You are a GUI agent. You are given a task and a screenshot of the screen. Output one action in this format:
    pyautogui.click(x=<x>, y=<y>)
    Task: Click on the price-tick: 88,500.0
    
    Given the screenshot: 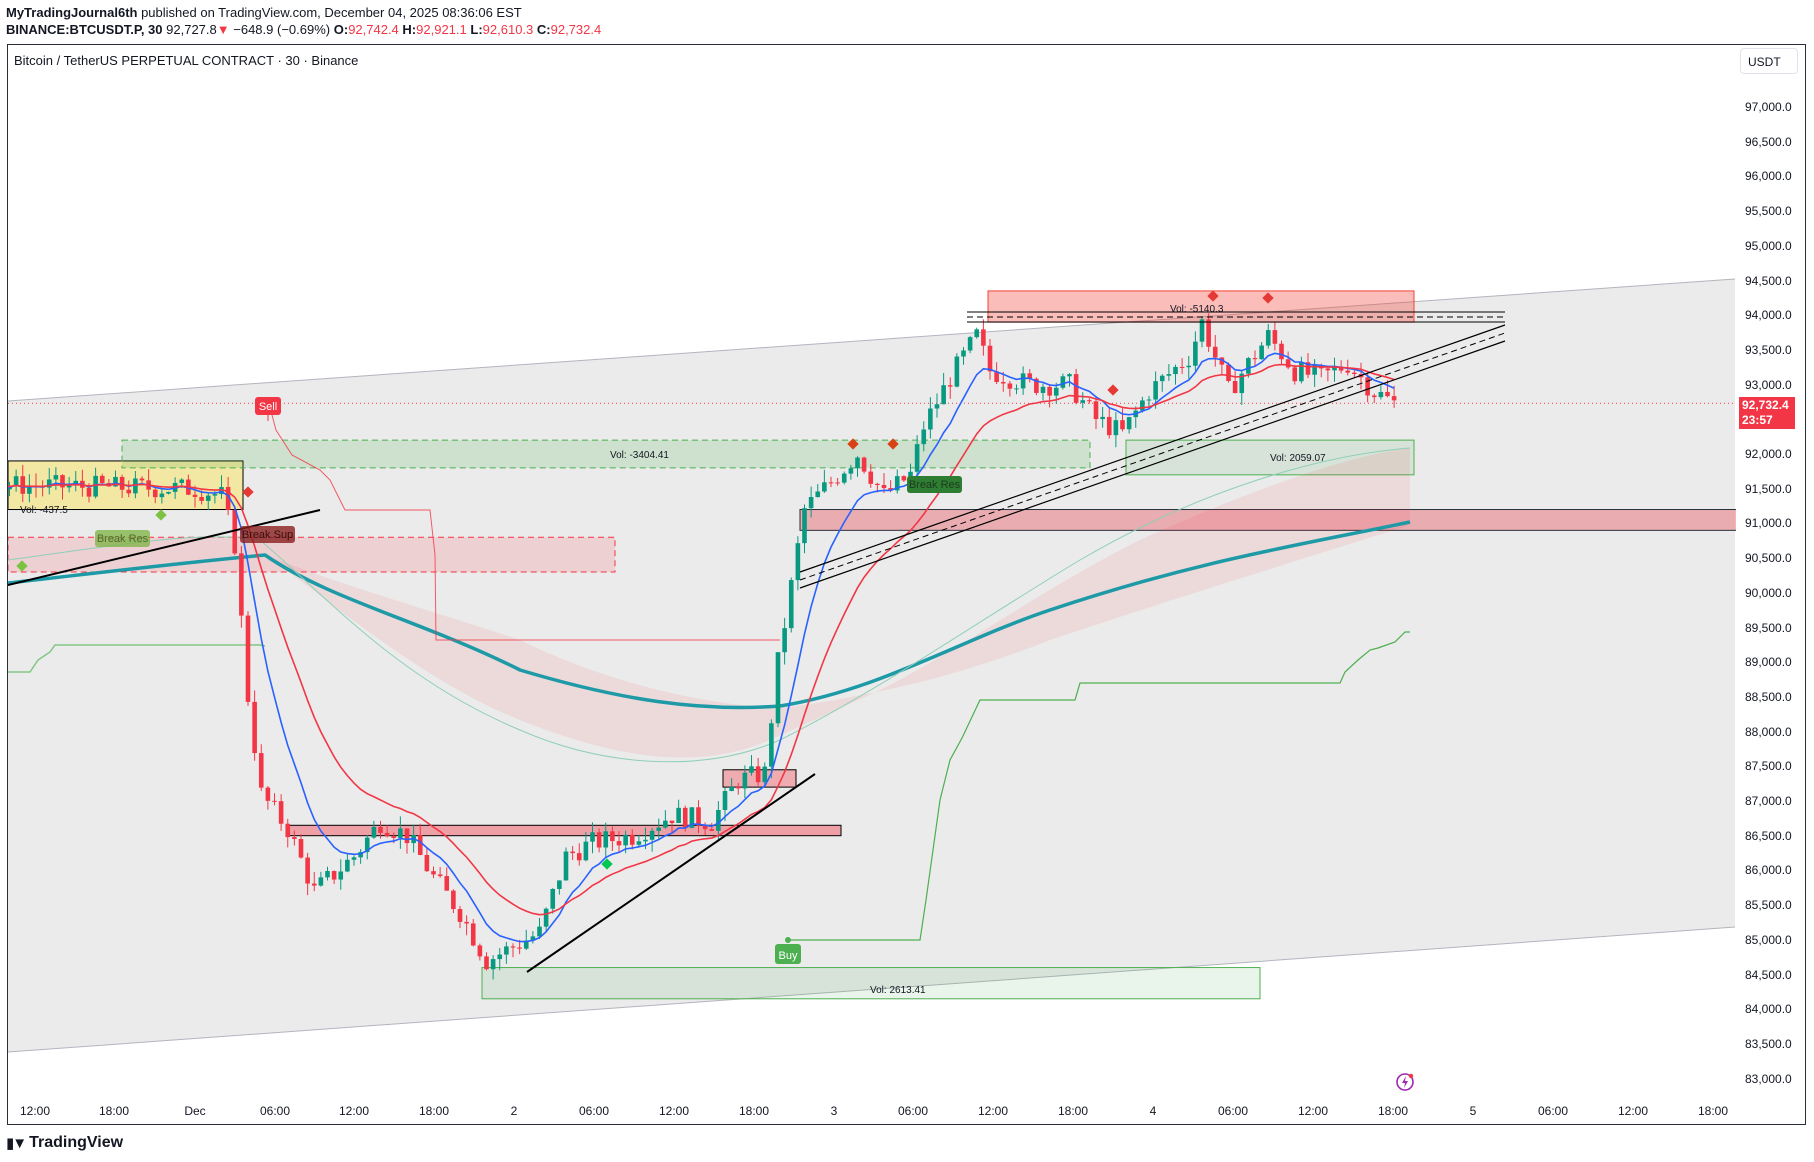 What is the action you would take?
    pyautogui.click(x=1768, y=696)
    